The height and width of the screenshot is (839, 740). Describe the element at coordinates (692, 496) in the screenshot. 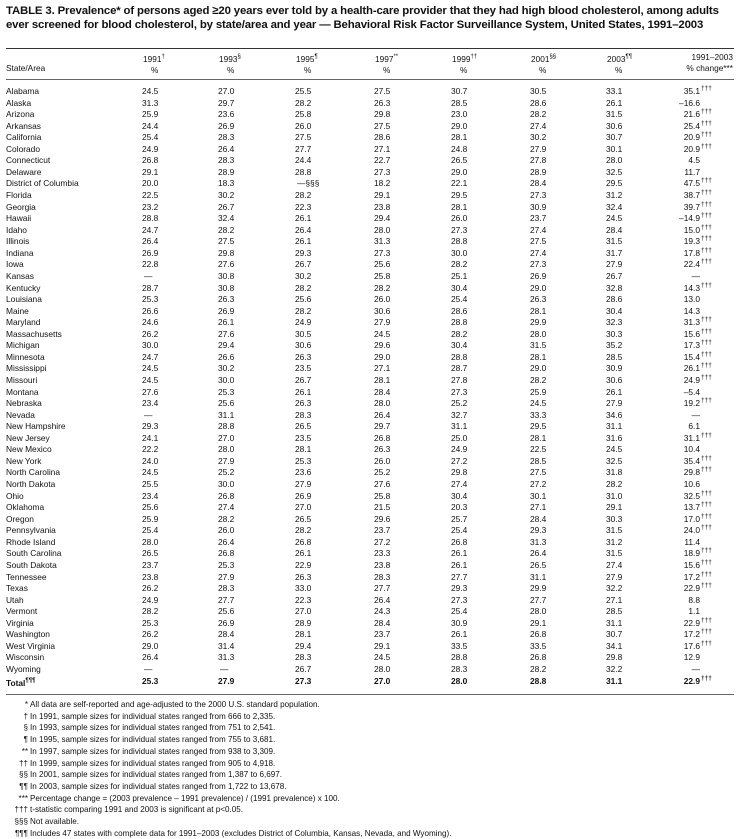

I see `change-cell: 32.5` at that location.